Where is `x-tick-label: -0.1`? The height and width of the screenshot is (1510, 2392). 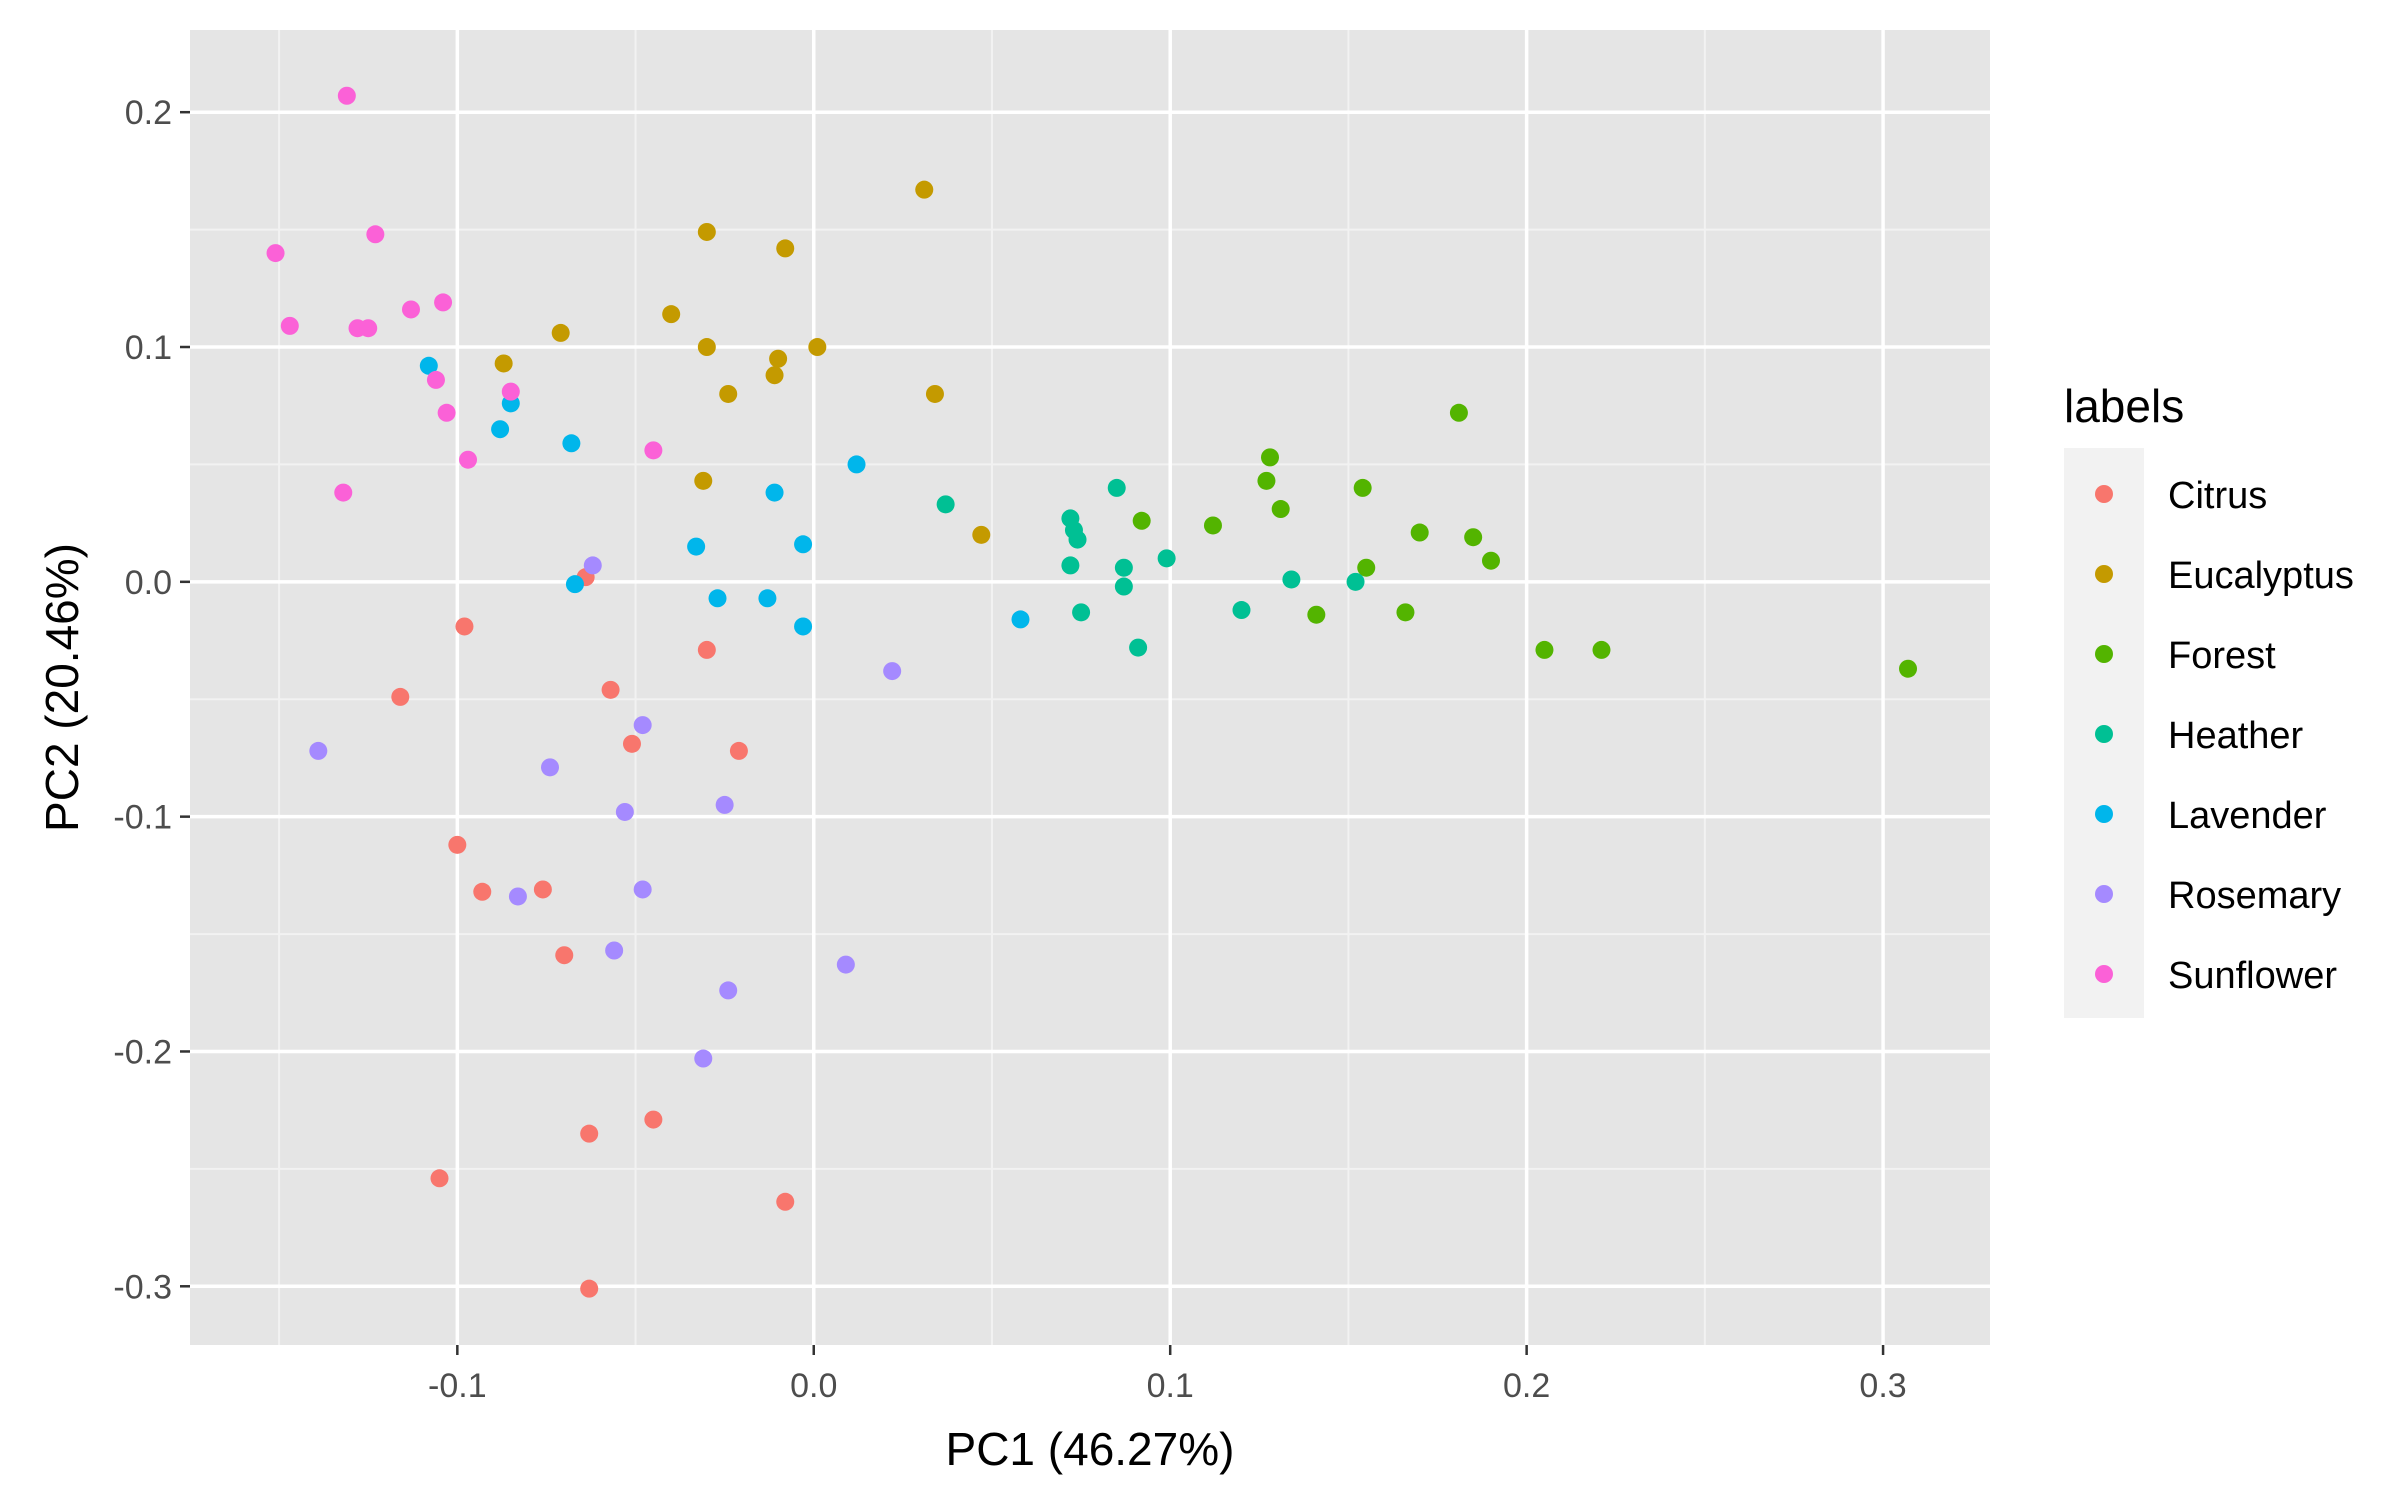 x-tick-label: -0.1 is located at coordinates (457, 1386).